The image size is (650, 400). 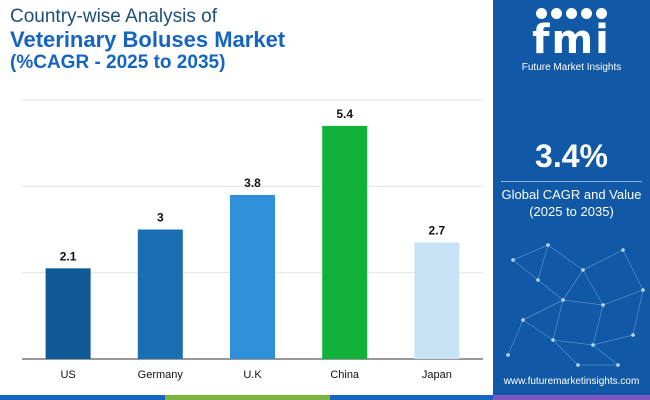 I want to click on bar-china, so click(x=345, y=242).